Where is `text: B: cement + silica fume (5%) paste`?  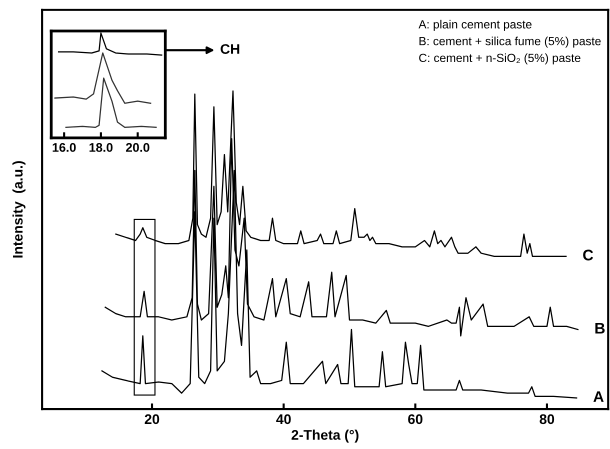 text: B: cement + silica fume (5%) paste is located at coordinates (510, 42).